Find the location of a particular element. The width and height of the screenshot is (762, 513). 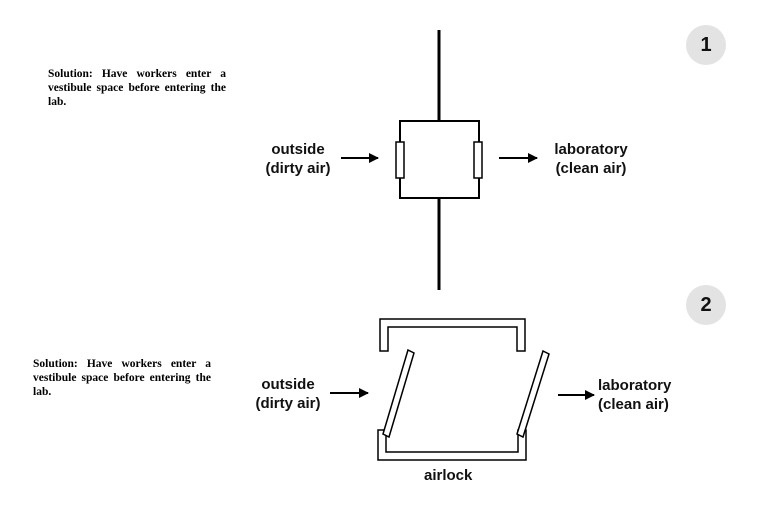

airlock-tray is located at coordinates (452, 445).